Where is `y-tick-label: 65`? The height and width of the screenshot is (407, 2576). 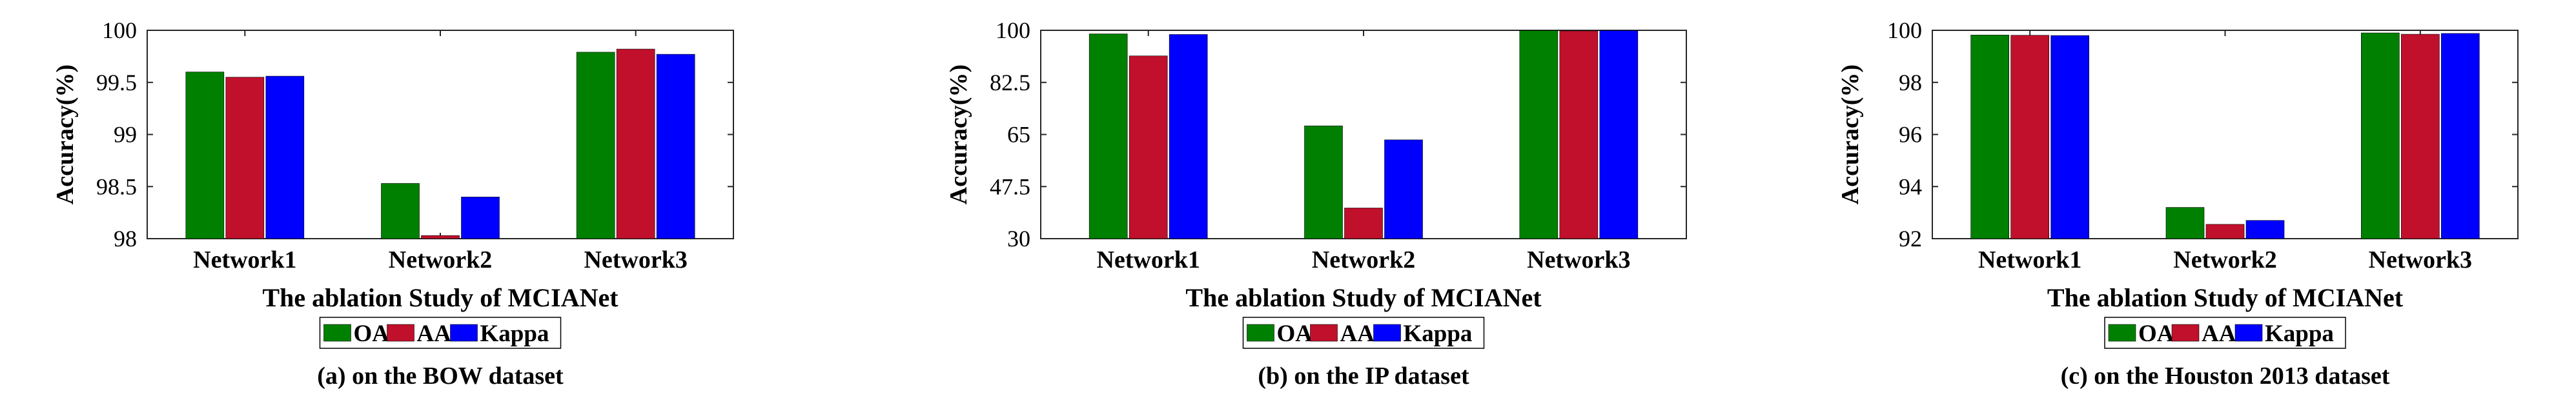
y-tick-label: 65 is located at coordinates (1018, 135).